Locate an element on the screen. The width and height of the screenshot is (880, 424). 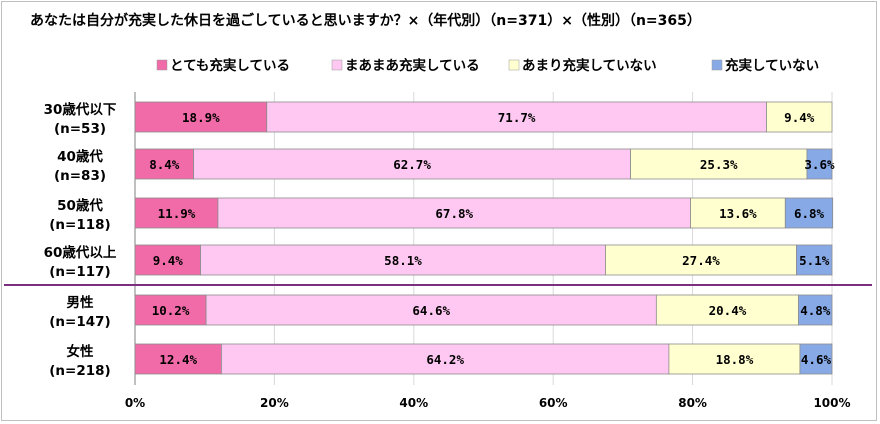
x-tick-label: 0% is located at coordinates (135, 403).